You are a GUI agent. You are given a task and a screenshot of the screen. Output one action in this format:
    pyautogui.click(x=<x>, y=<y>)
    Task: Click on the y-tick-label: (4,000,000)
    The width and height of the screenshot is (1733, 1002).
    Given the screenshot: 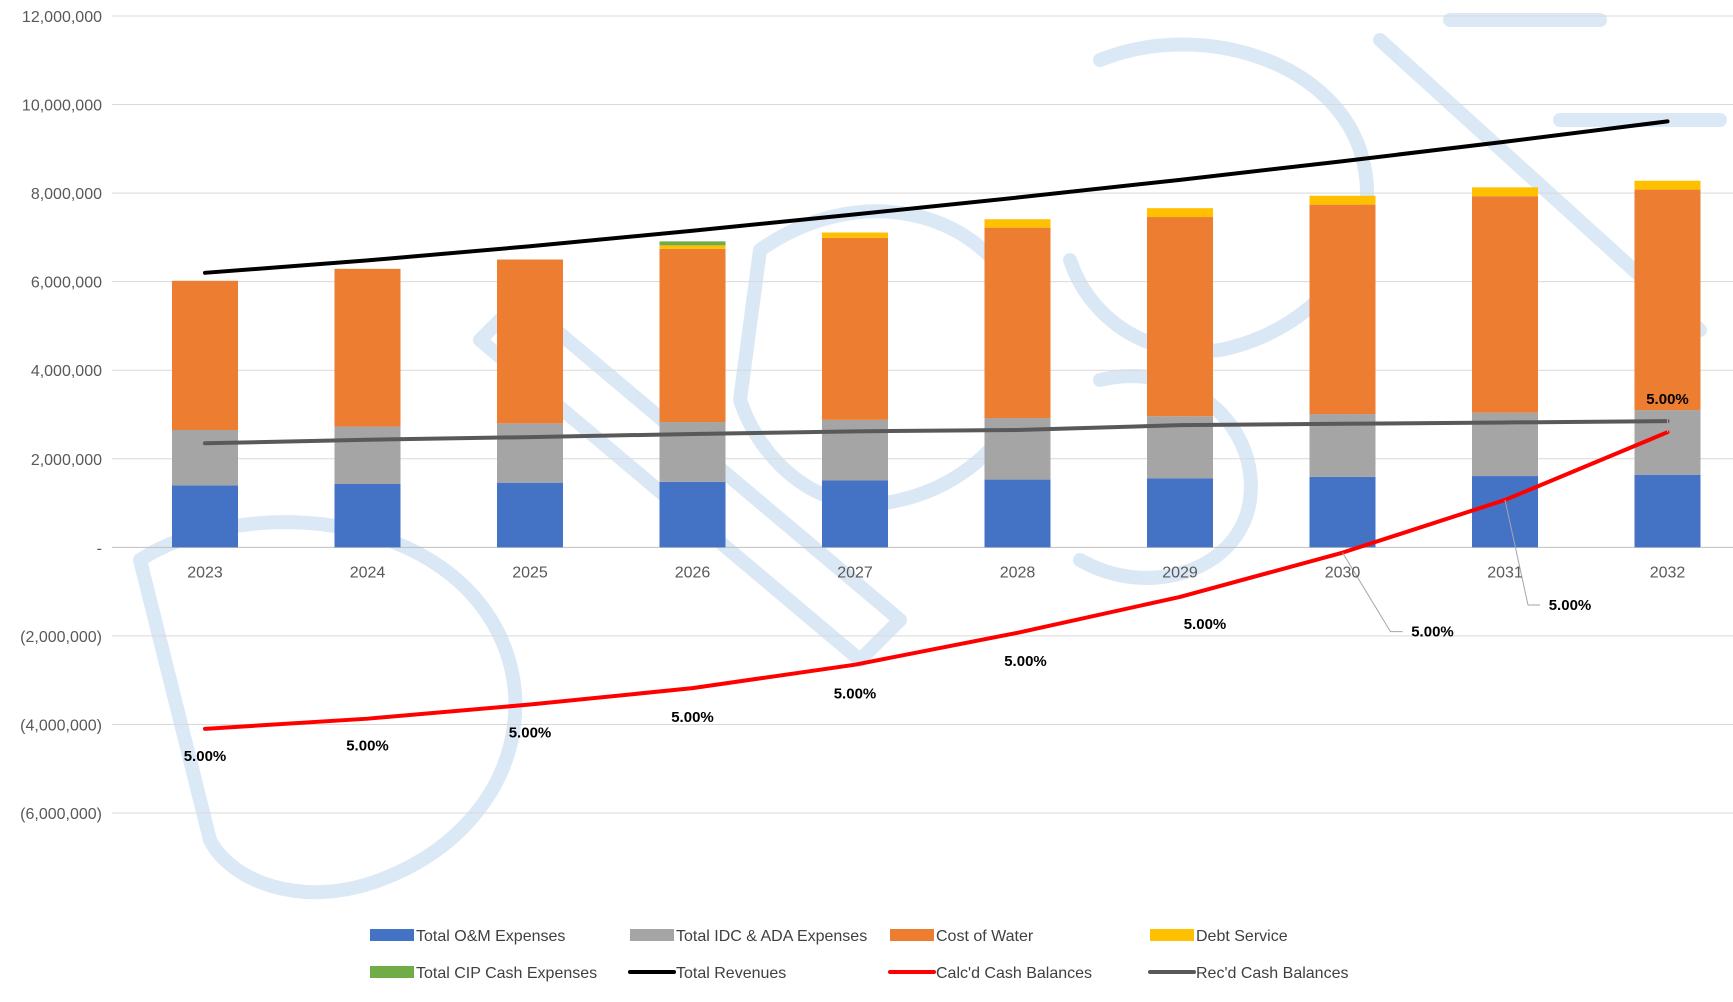 What is the action you would take?
    pyautogui.click(x=61, y=725)
    